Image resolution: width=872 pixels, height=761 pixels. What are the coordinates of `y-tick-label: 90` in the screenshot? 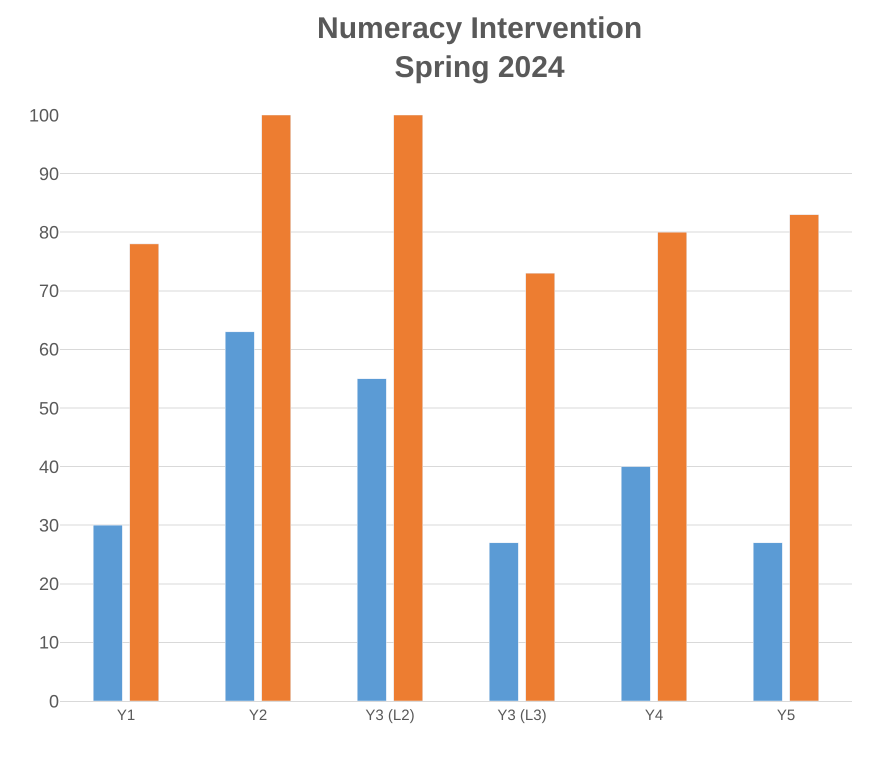 It's located at (48, 174).